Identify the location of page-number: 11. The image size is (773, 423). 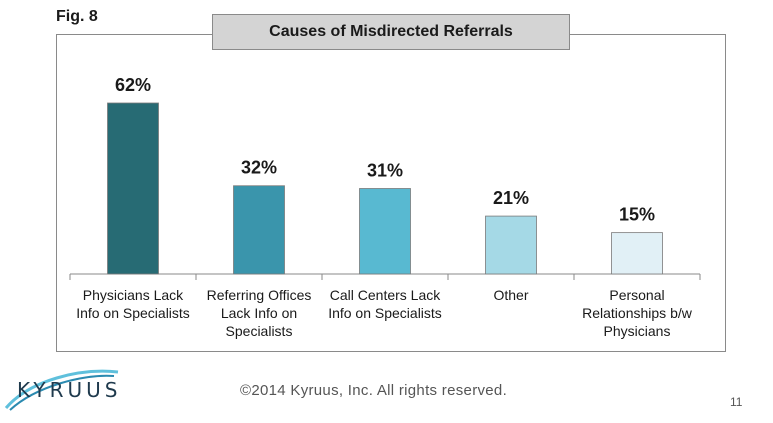
(736, 402).